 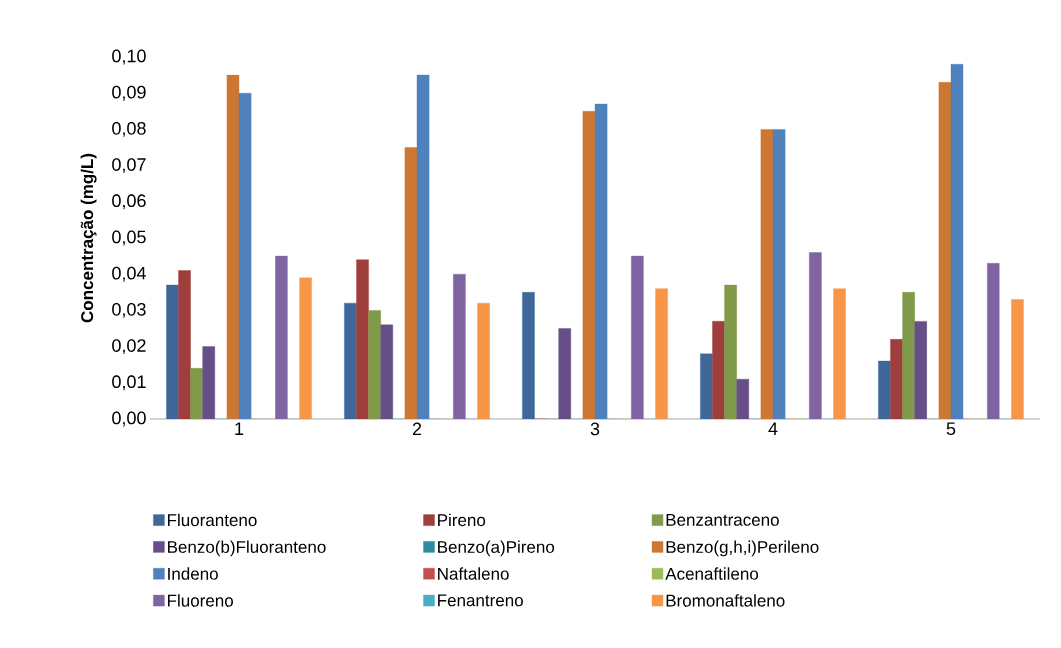 I want to click on x-tick-label: 3, so click(x=595, y=429).